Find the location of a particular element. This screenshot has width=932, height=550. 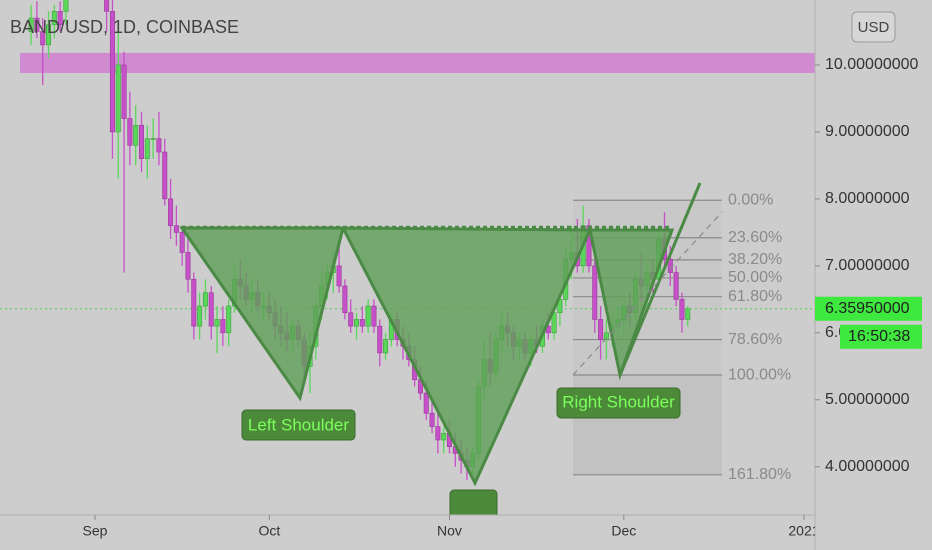

fib-level-label: 23.60% is located at coordinates (755, 237).